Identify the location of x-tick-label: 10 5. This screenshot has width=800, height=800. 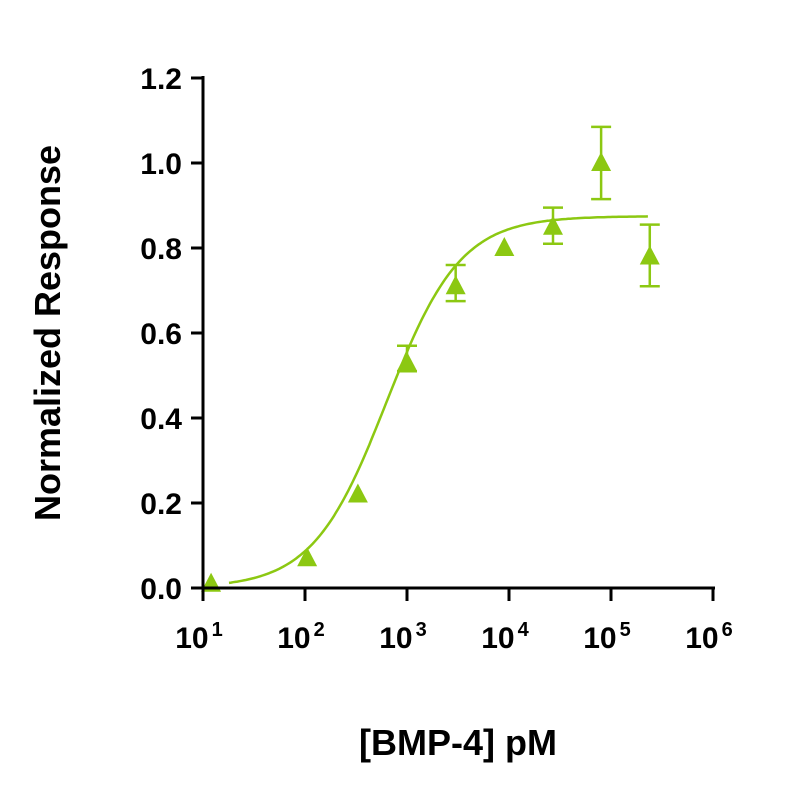
(607, 637).